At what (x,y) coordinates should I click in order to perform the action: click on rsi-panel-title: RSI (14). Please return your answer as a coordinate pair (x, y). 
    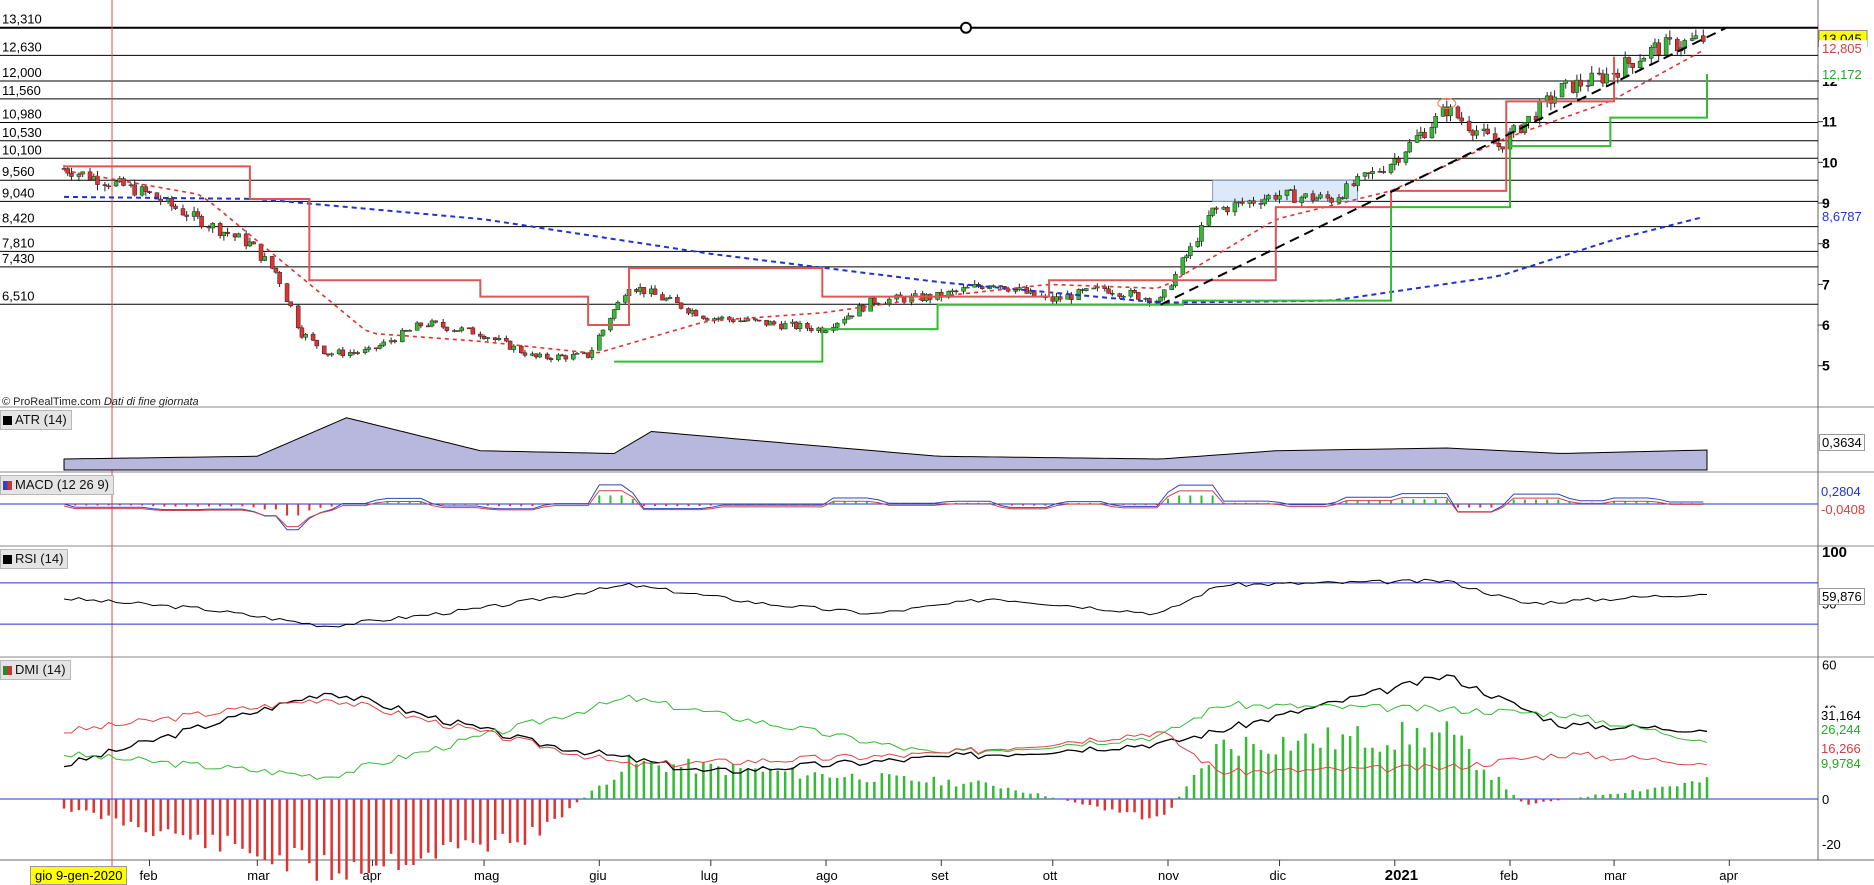
    Looking at the image, I should click on (34, 559).